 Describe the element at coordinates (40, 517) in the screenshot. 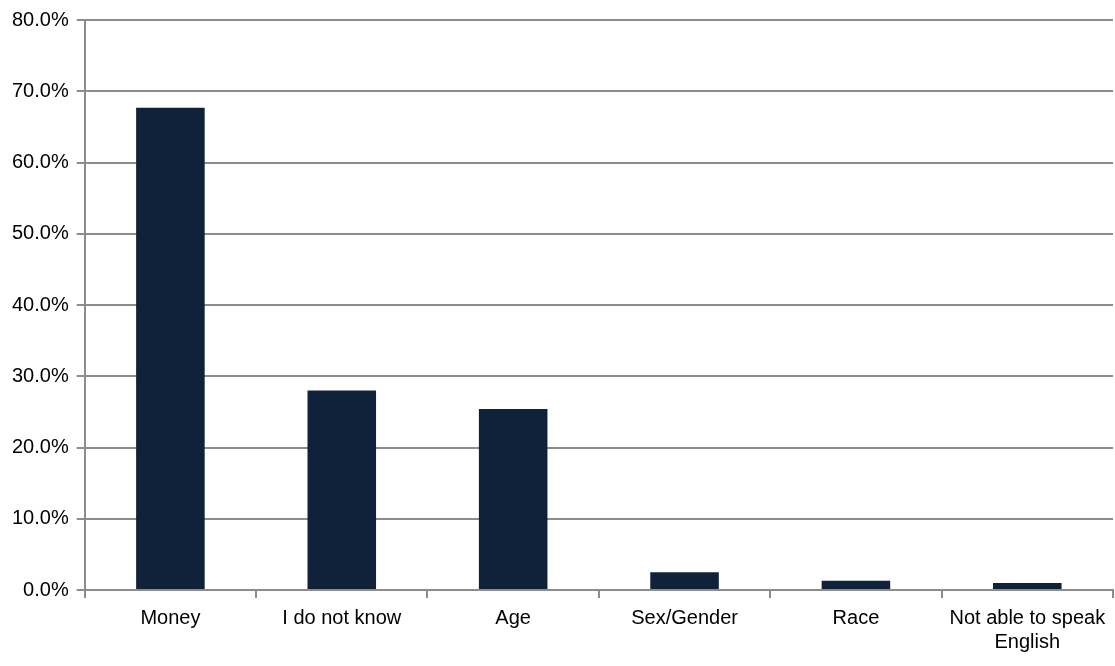

I see `y-tick-label: 10.0%` at that location.